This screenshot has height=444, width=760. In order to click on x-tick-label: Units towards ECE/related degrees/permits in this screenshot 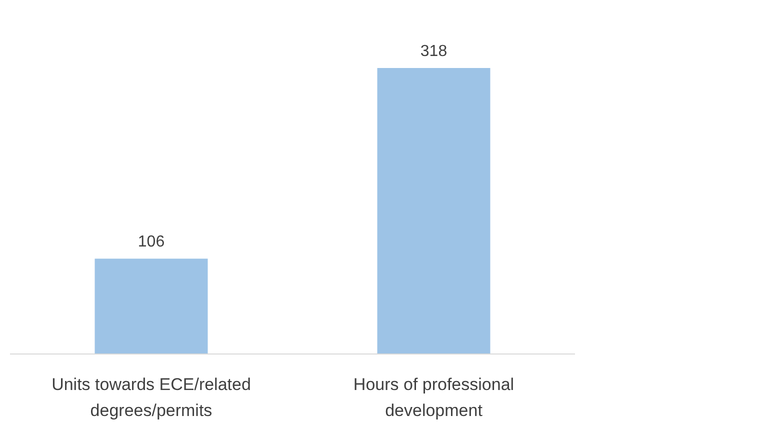, I will do `click(151, 397)`.